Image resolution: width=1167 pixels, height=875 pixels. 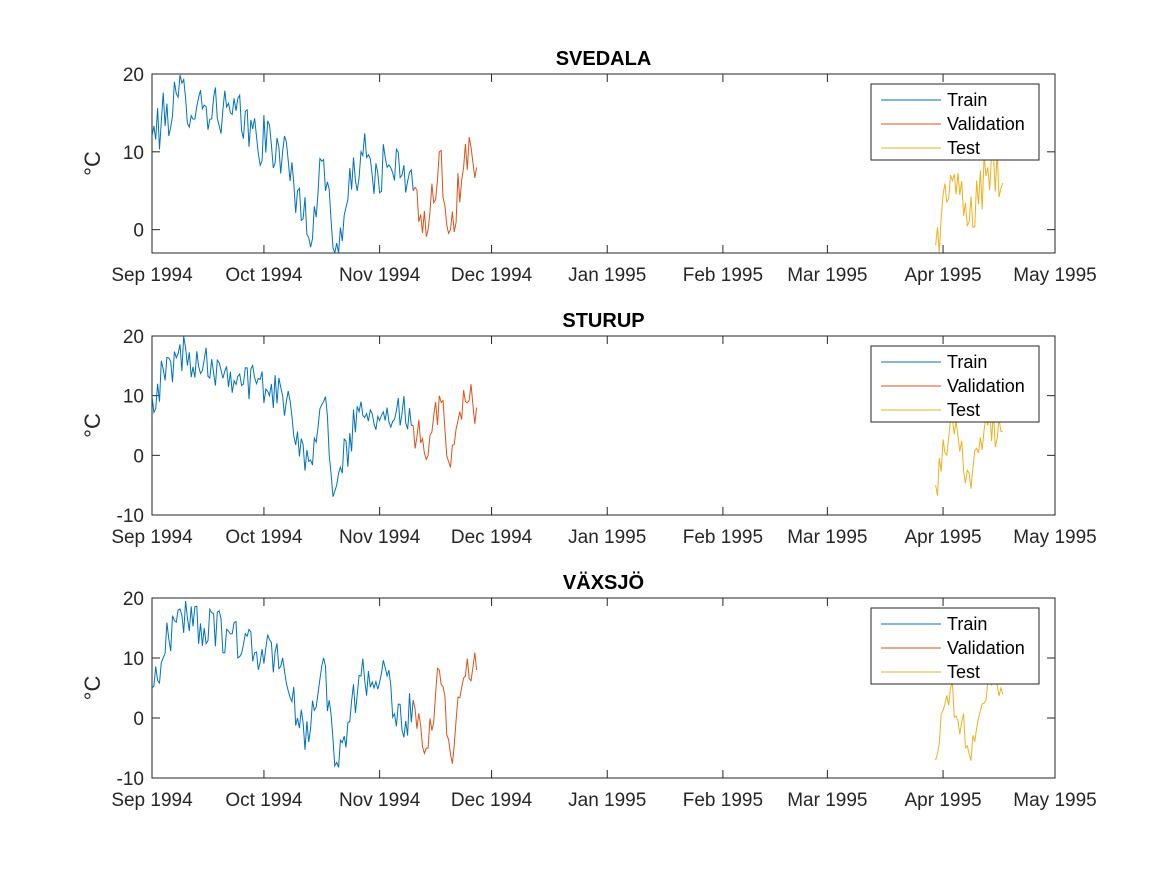 I want to click on subplot-title: SVEDALA, so click(x=604, y=59).